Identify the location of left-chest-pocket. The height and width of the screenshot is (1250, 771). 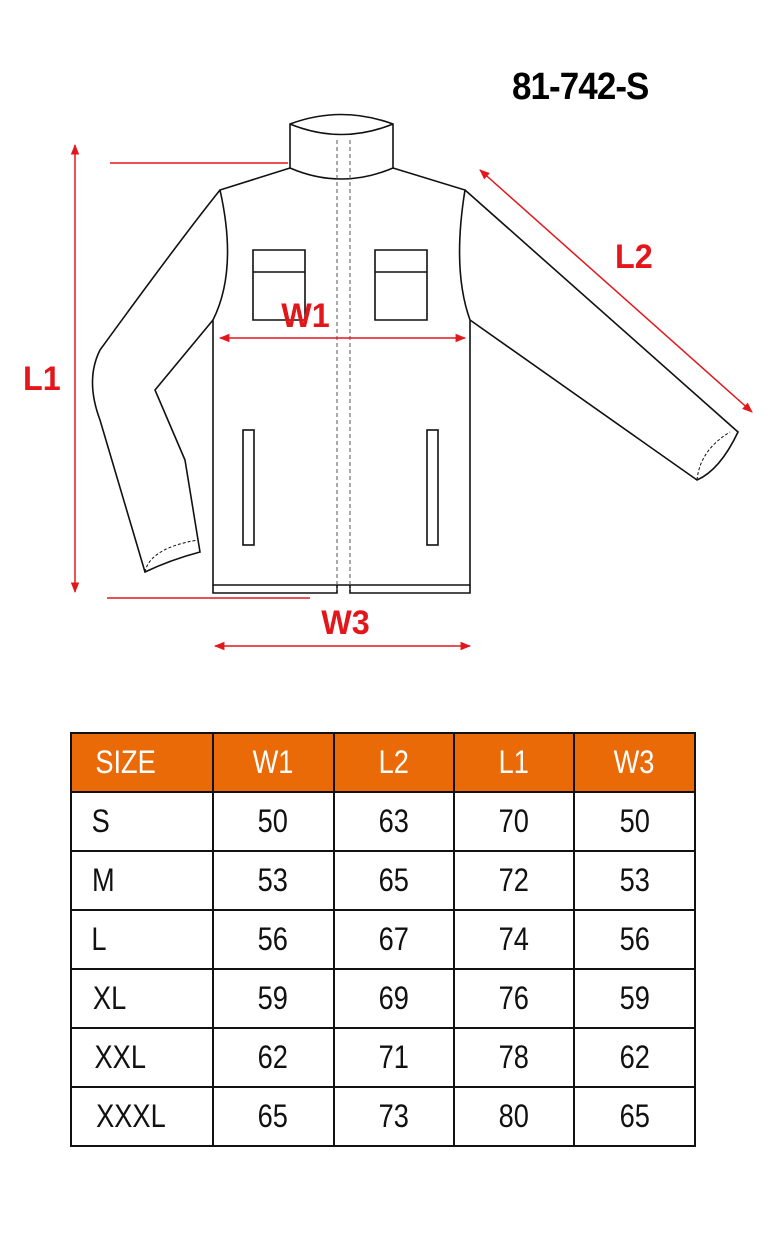
(279, 285).